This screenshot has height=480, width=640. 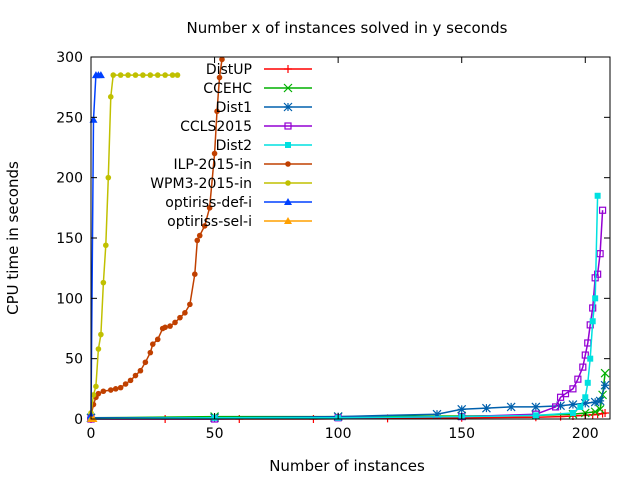 What do you see at coordinates (13, 238) in the screenshot?
I see `y-axis-label: CPU time in seconds` at bounding box center [13, 238].